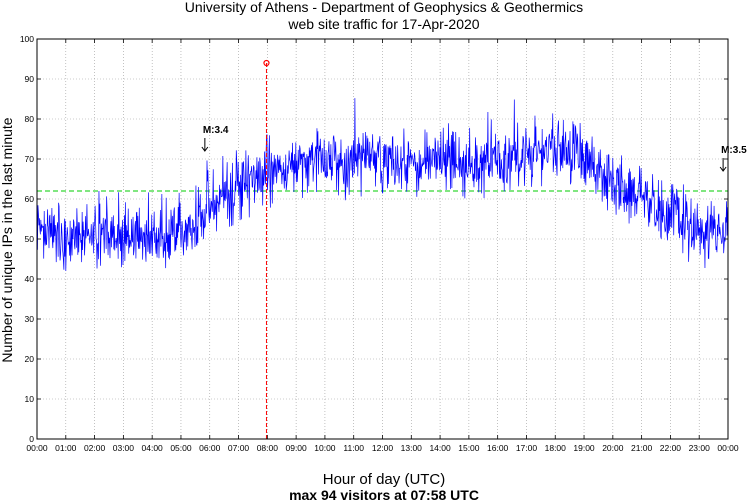 The width and height of the screenshot is (750, 504). What do you see at coordinates (27, 39) in the screenshot?
I see `y-tick-label: 100` at bounding box center [27, 39].